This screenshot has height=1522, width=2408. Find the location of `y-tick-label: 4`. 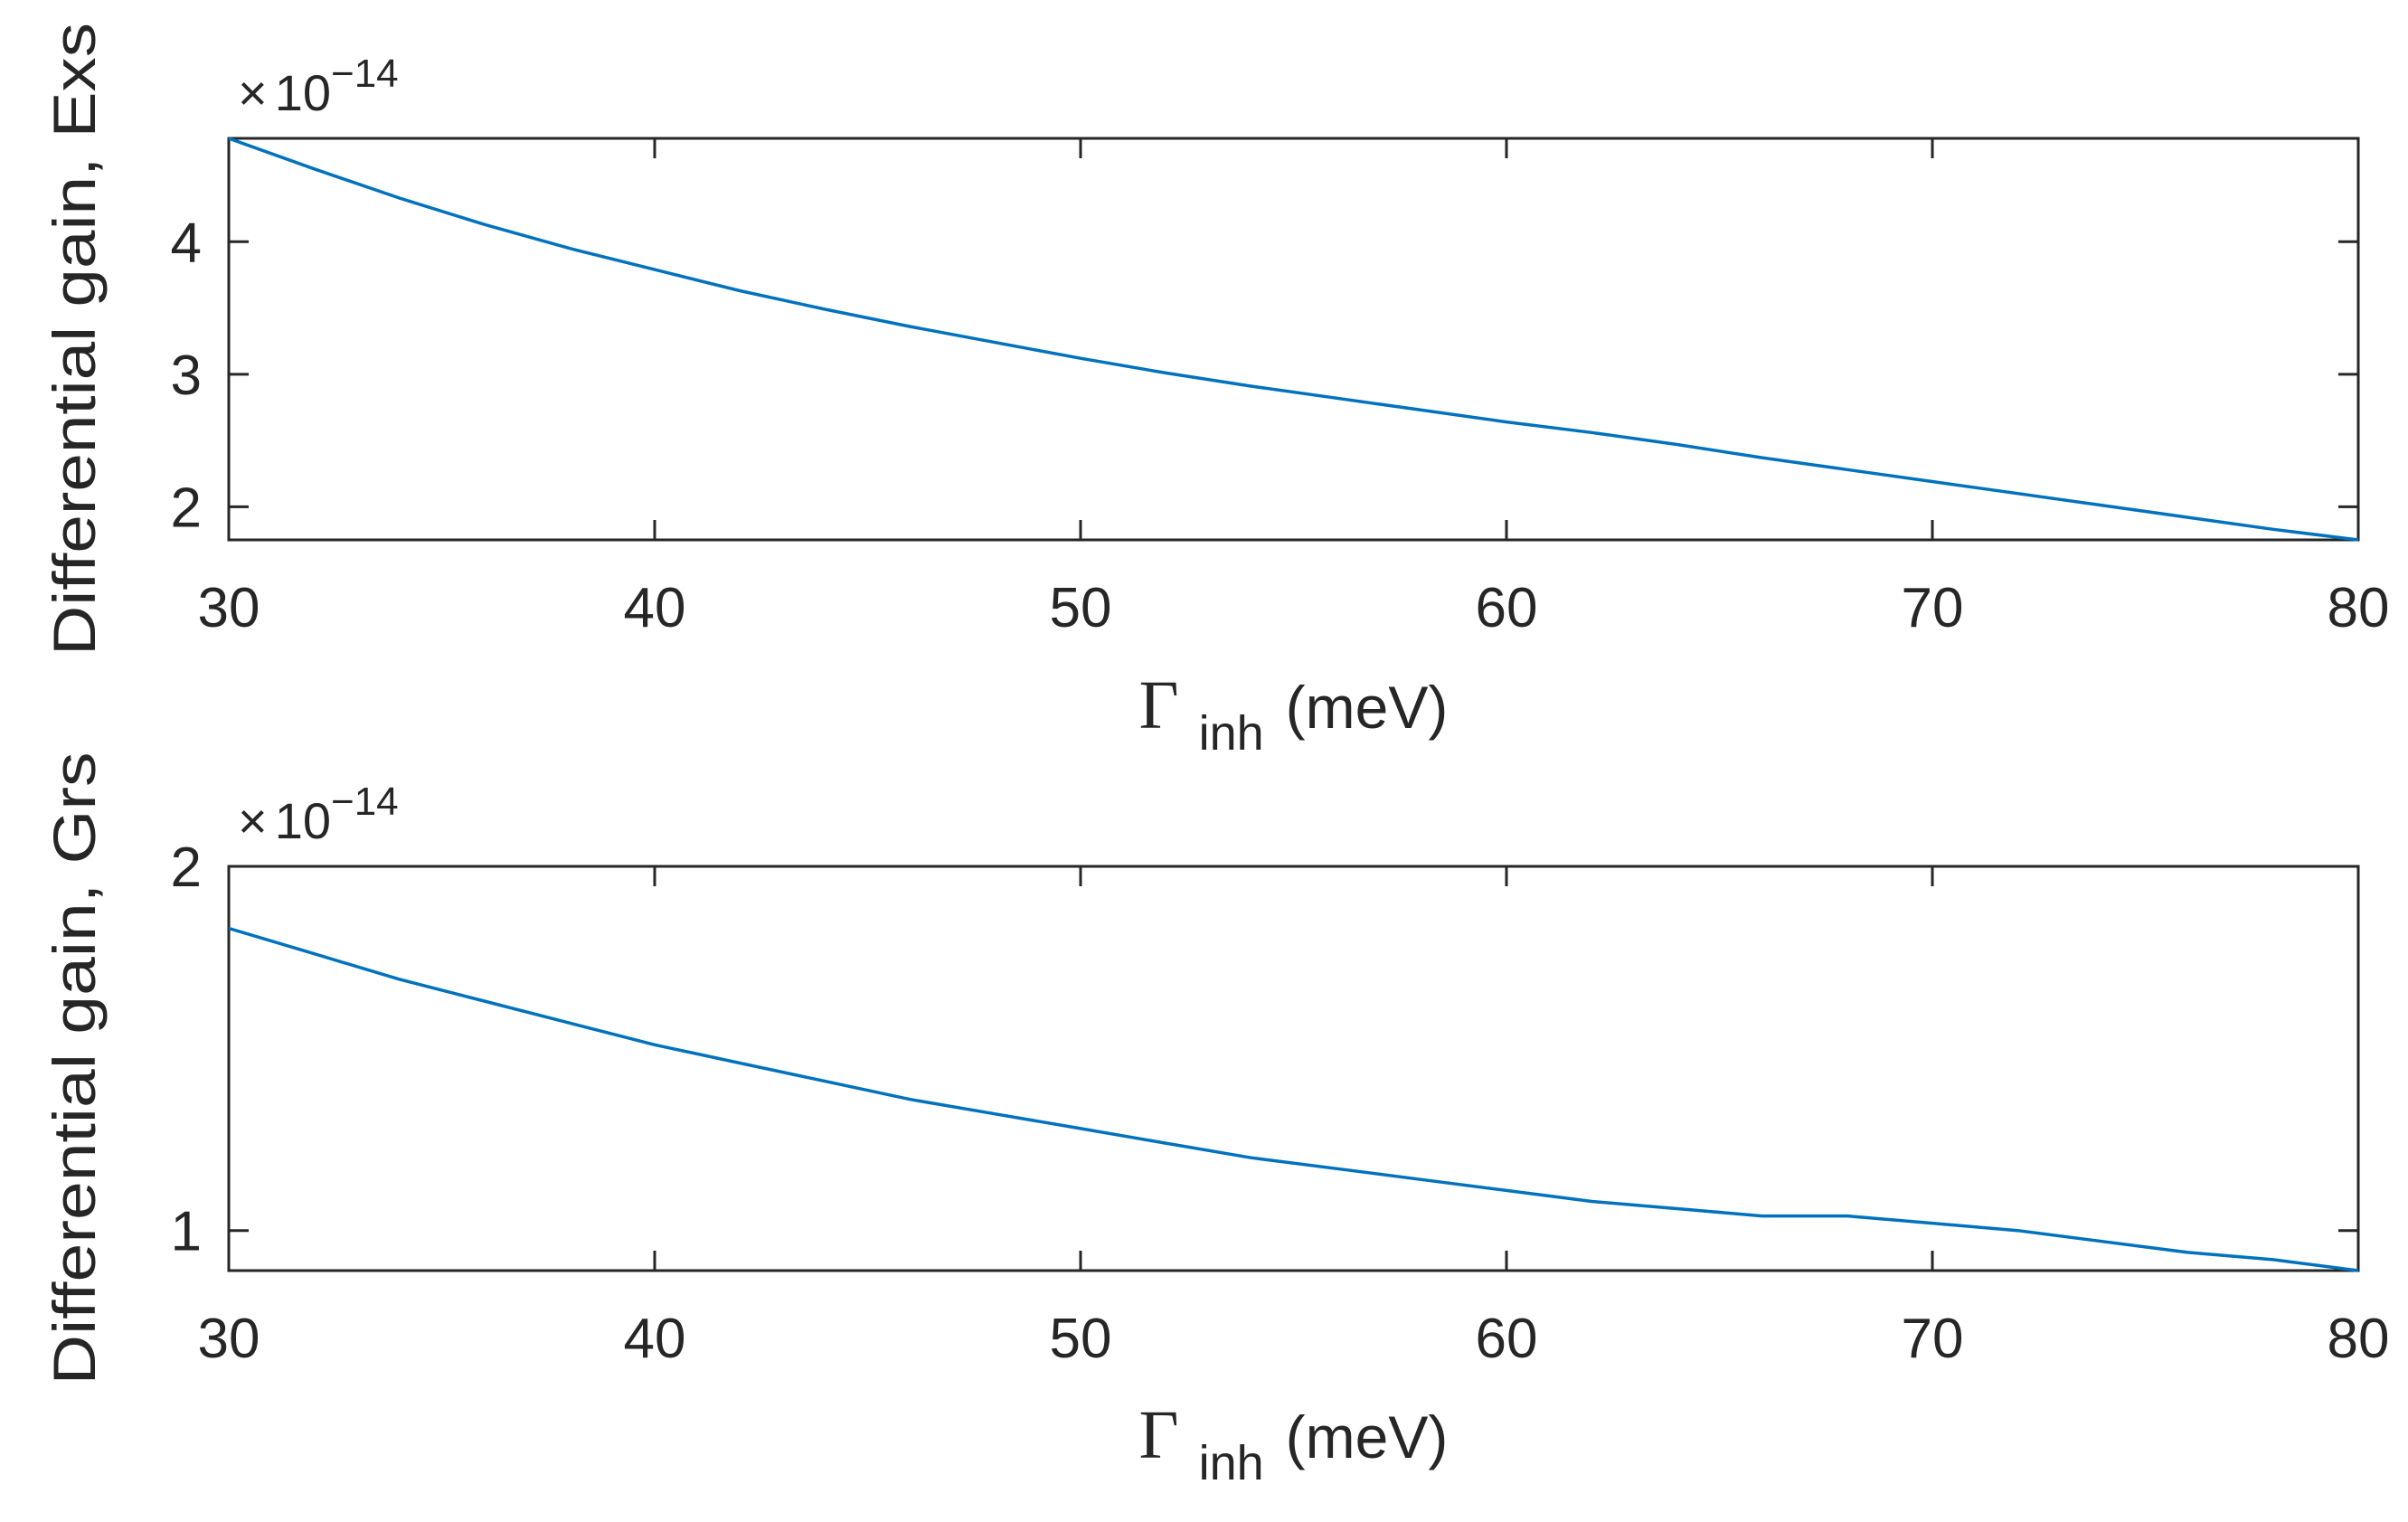

y-tick-label: 4 is located at coordinates (186, 243).